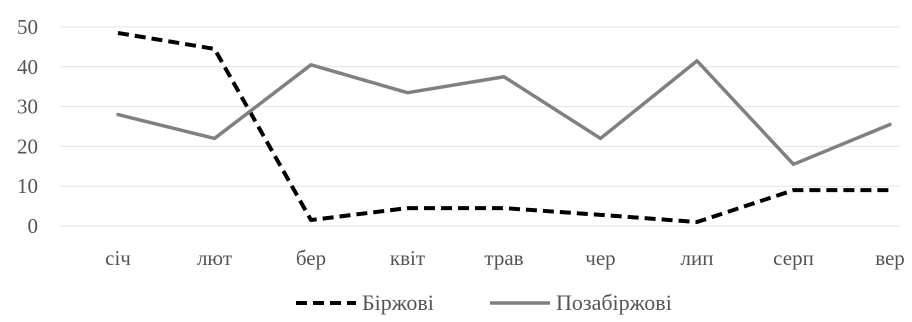 The image size is (912, 322). I want to click on x-category-label: січ, so click(118, 258).